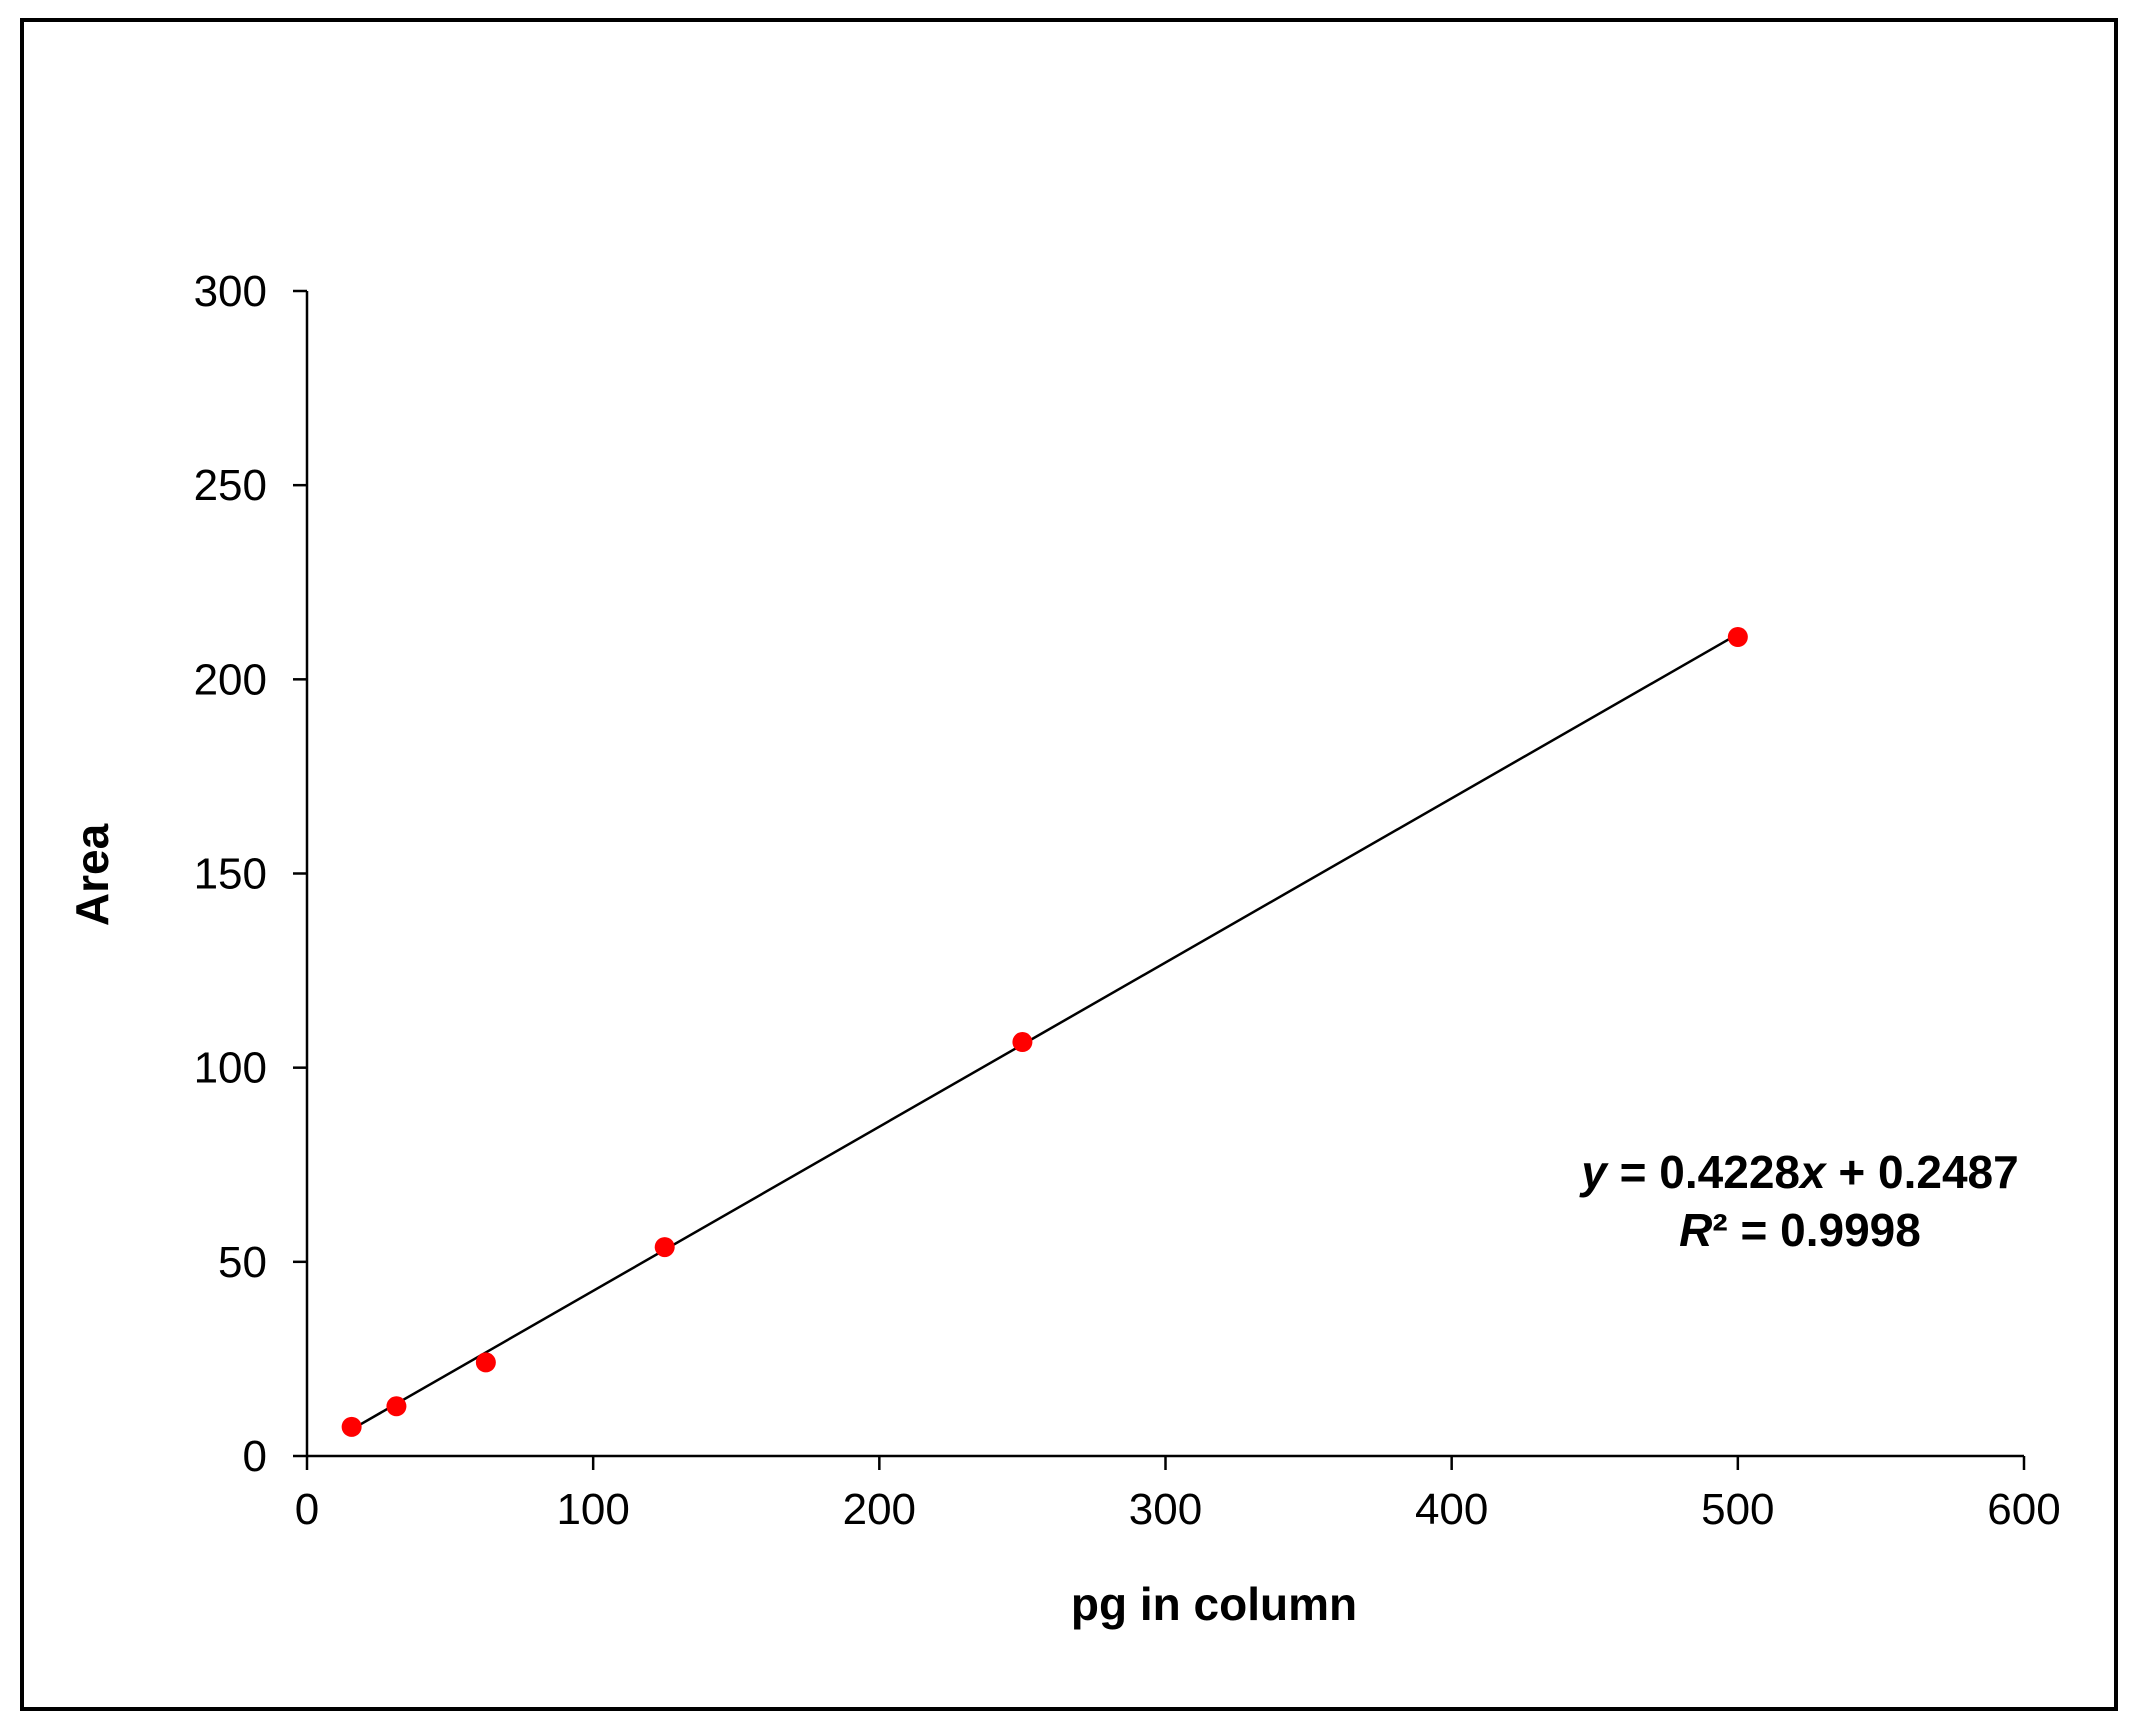 This screenshot has height=1733, width=2144. I want to click on x-axis-ticks: 0 100 200 300 400 500 600, so click(1178, 1495).